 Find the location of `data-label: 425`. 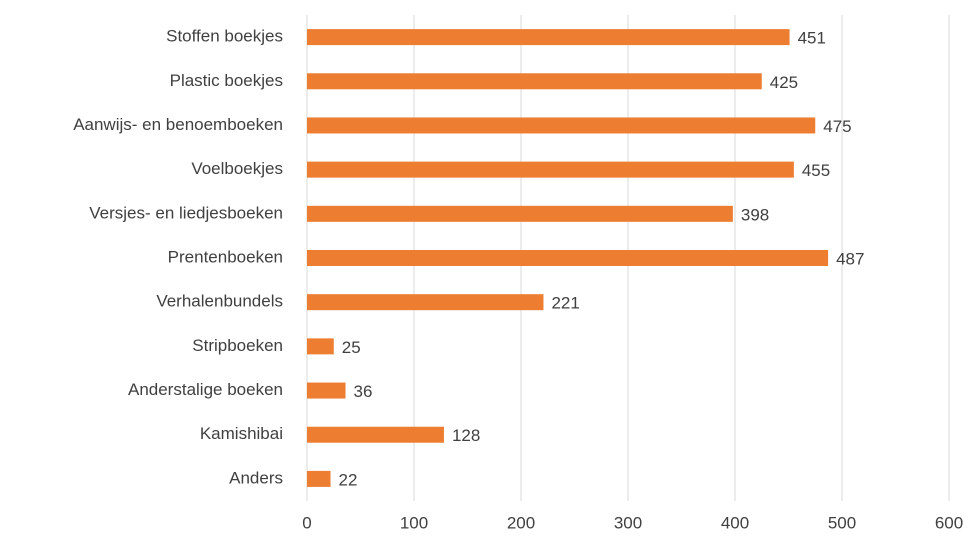

data-label: 425 is located at coordinates (784, 82).